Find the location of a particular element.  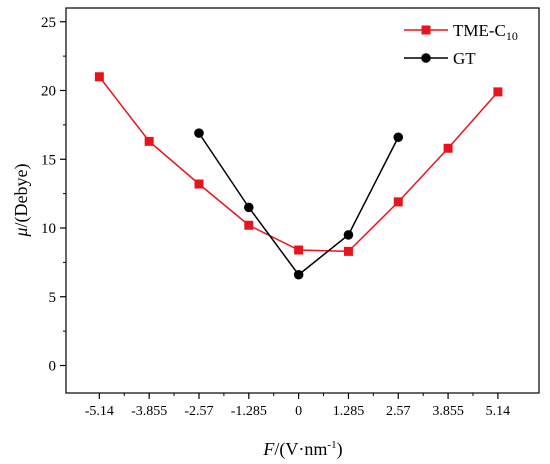

y-tick-label: 25 is located at coordinates (48, 23).